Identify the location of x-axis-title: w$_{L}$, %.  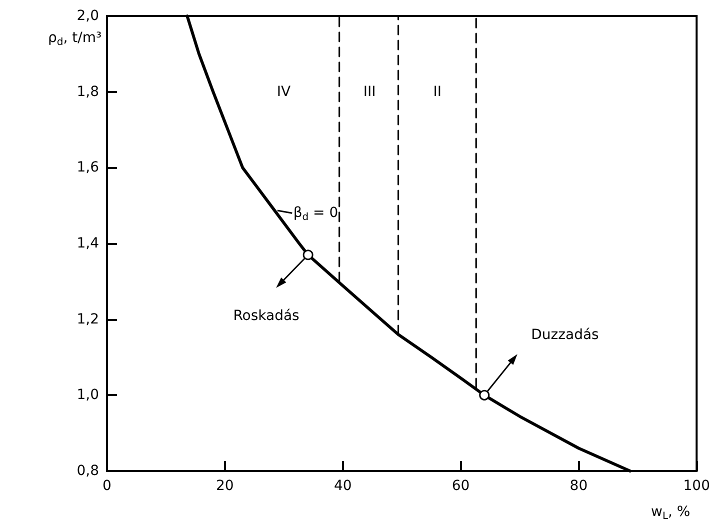
(670, 513).